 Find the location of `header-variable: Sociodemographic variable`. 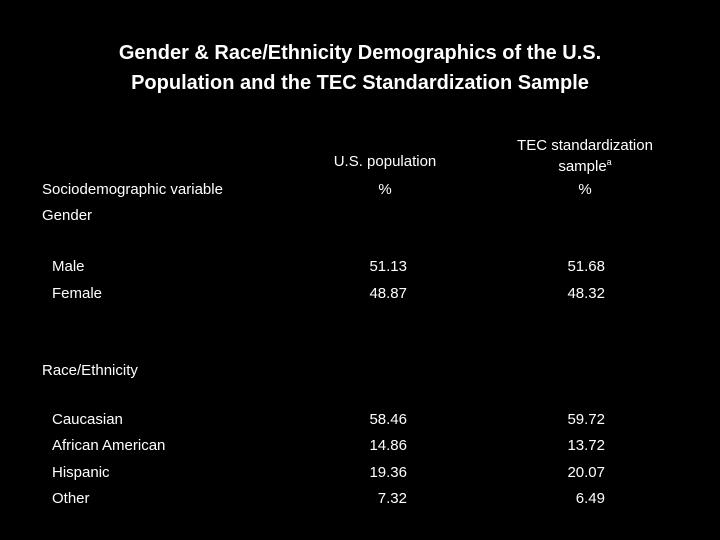

header-variable: Sociodemographic variable is located at coordinates (132, 189).